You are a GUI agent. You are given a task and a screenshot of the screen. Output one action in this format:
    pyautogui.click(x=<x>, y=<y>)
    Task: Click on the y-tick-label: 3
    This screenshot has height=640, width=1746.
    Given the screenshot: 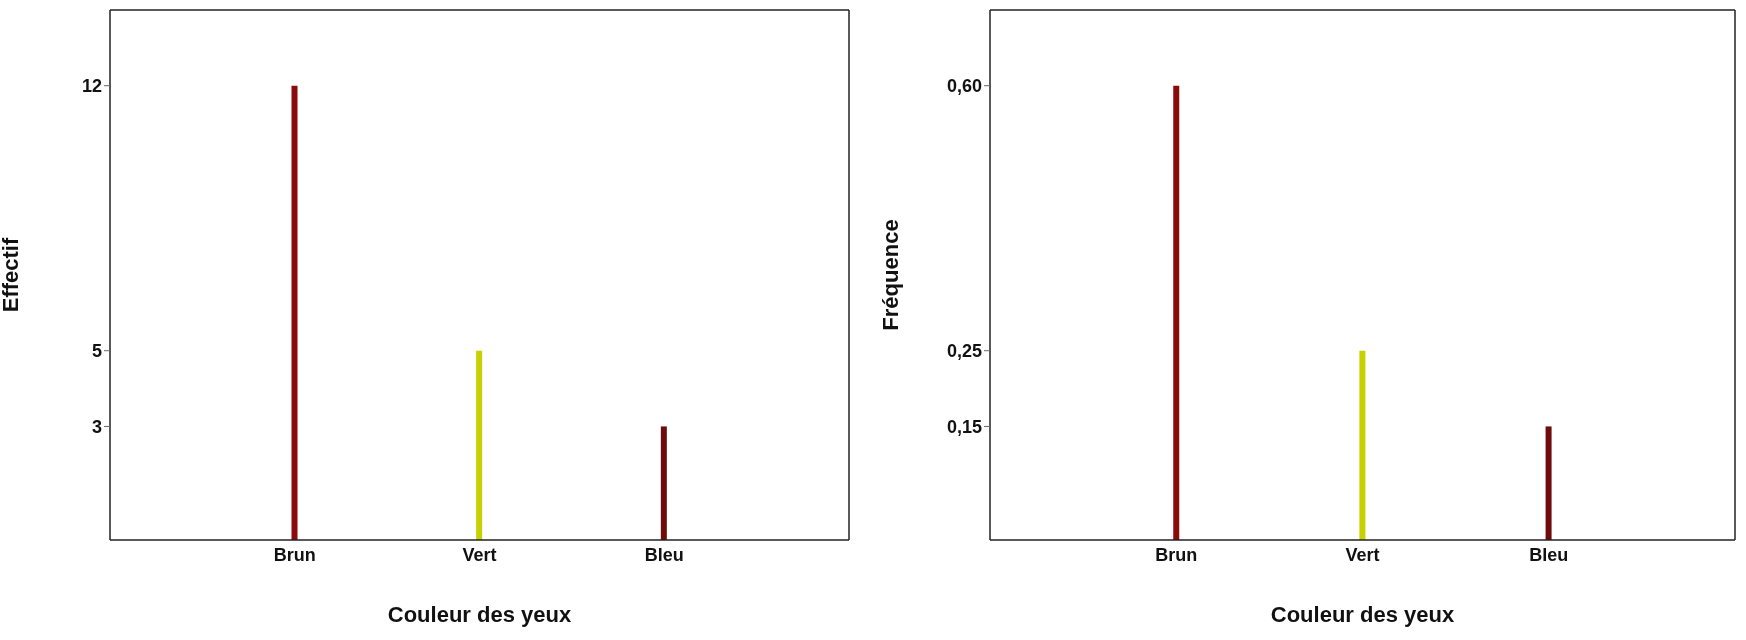 What is the action you would take?
    pyautogui.click(x=96, y=426)
    